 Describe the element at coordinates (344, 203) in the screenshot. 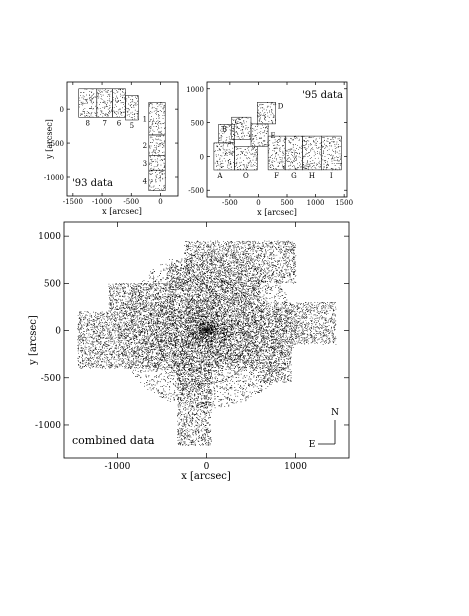

I see `x-tick-label-p95-4: 1500` at that location.